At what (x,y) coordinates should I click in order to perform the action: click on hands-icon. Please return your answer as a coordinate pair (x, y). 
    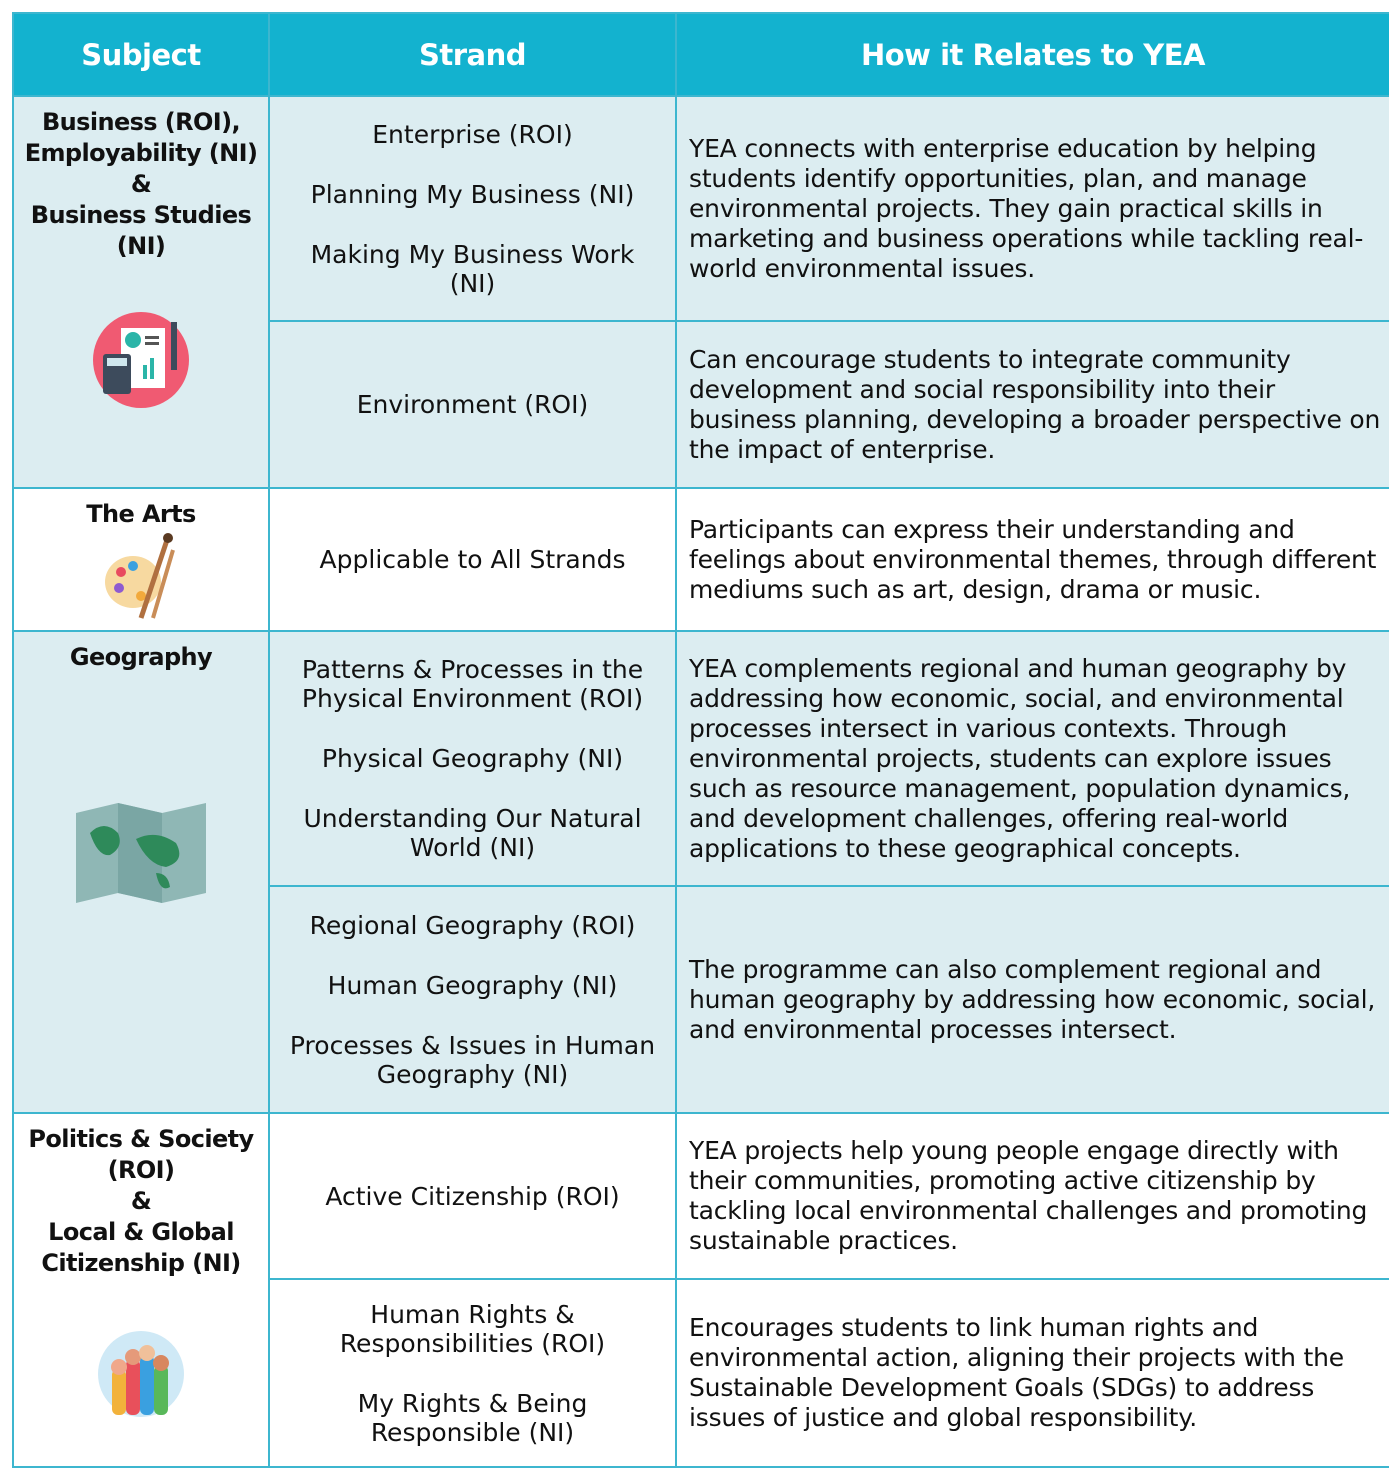
    Looking at the image, I should click on (141, 1374).